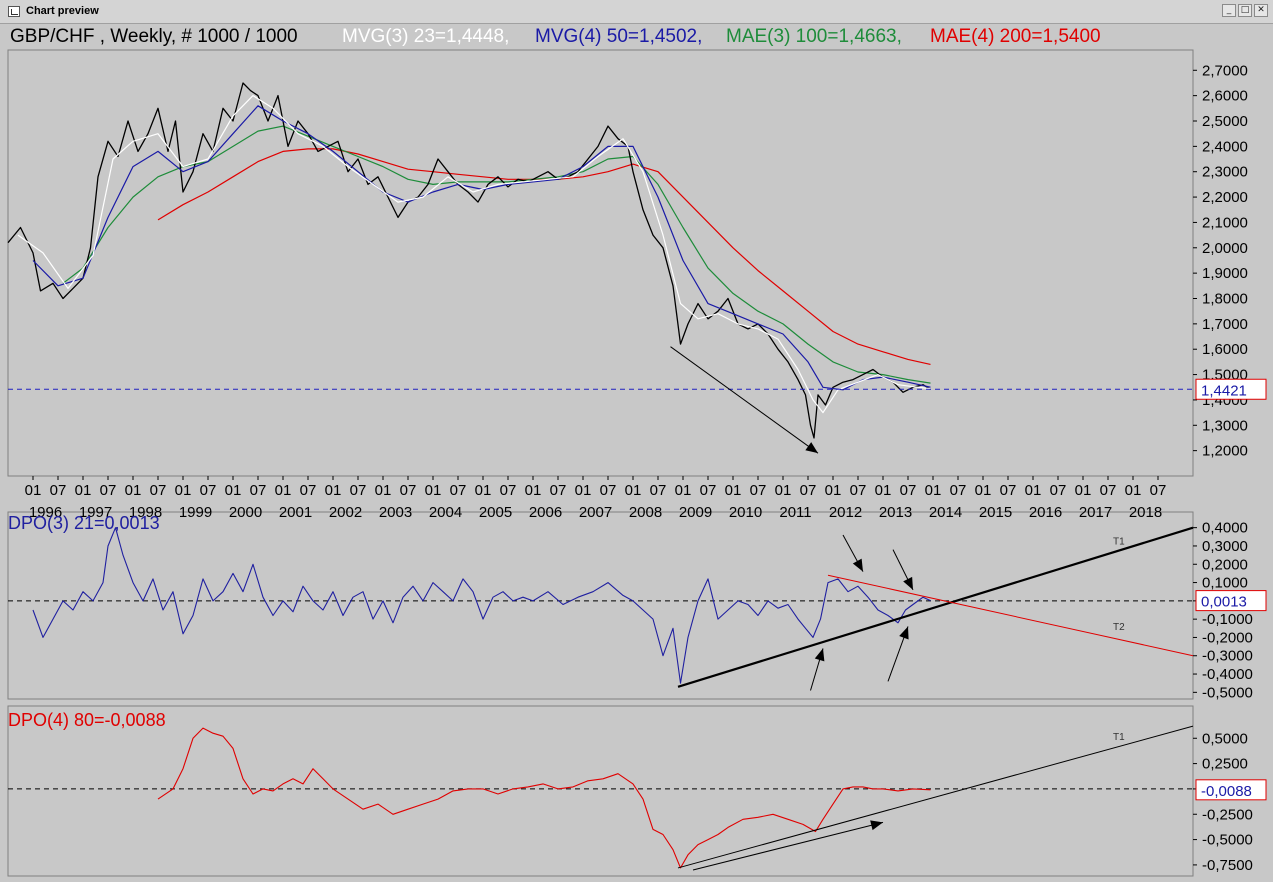 The image size is (1273, 882). Describe the element at coordinates (1225, 96) in the screenshot. I see `price-tick-label: 2,6000` at that location.